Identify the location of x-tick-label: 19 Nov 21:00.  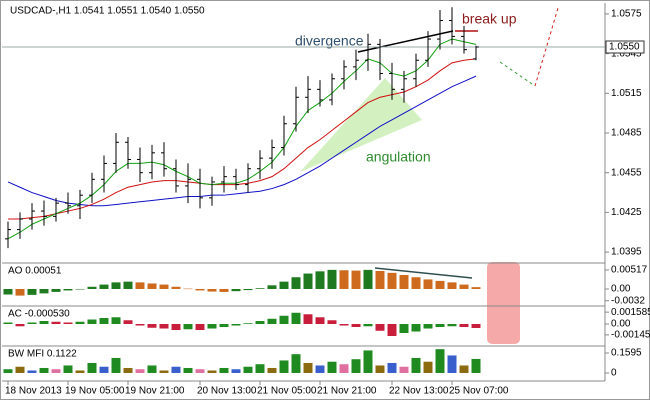
(155, 391).